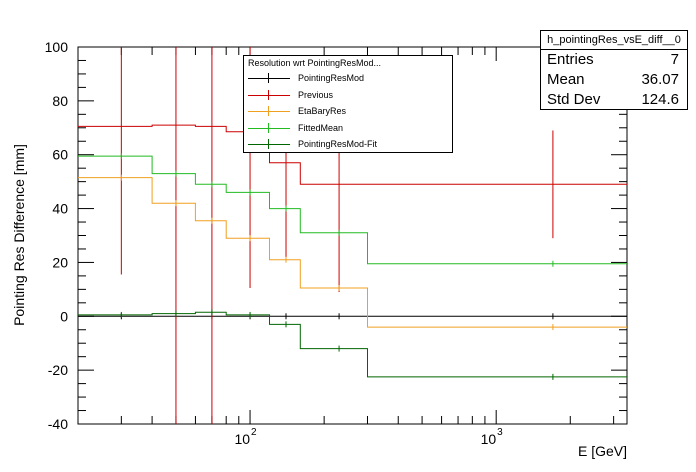 The width and height of the screenshot is (696, 472). Describe the element at coordinates (614, 40) in the screenshot. I see `stats-title: h_pointingRes_vsE_diff__0` at that location.